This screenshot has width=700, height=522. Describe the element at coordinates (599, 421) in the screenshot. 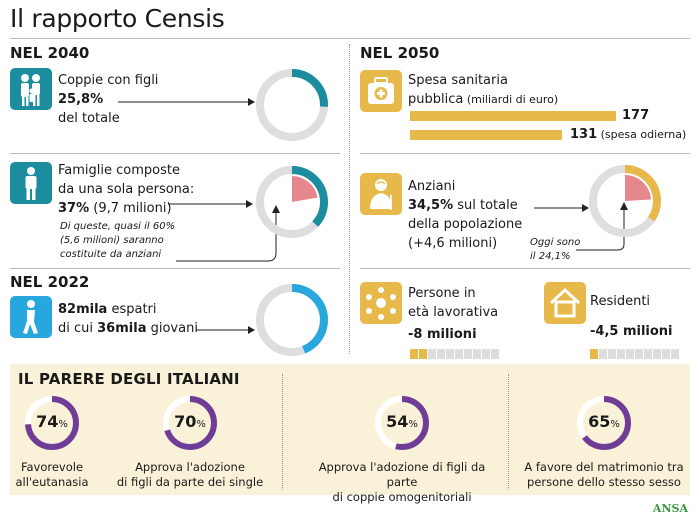

I see `parere-value-number: 65` at that location.